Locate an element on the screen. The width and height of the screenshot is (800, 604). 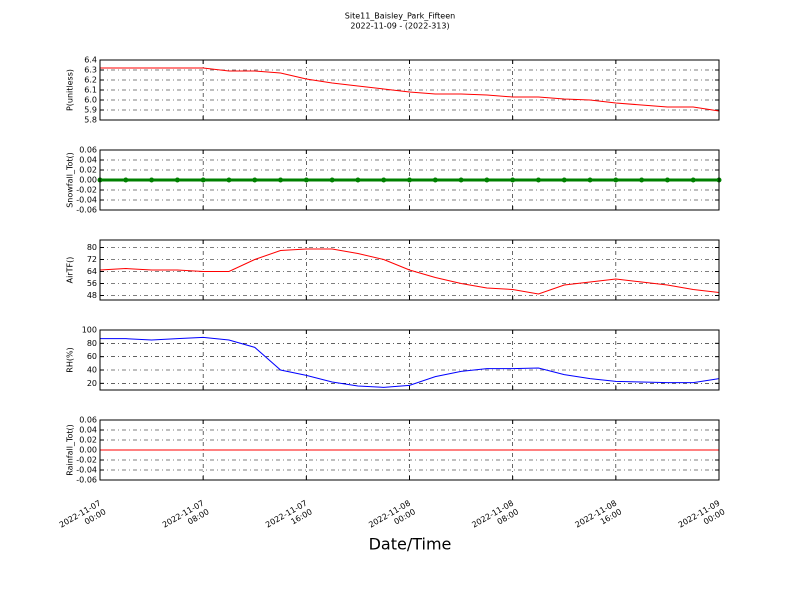
y-axis-label: Snowfall_Tot() is located at coordinates (70, 180).